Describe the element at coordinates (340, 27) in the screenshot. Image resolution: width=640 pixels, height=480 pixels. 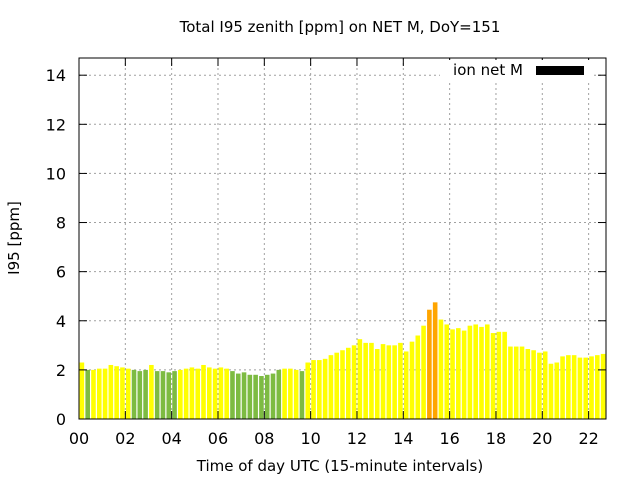
I see `chart-title: Total I95 zenith [ppm] on NET M, DoY=151` at that location.